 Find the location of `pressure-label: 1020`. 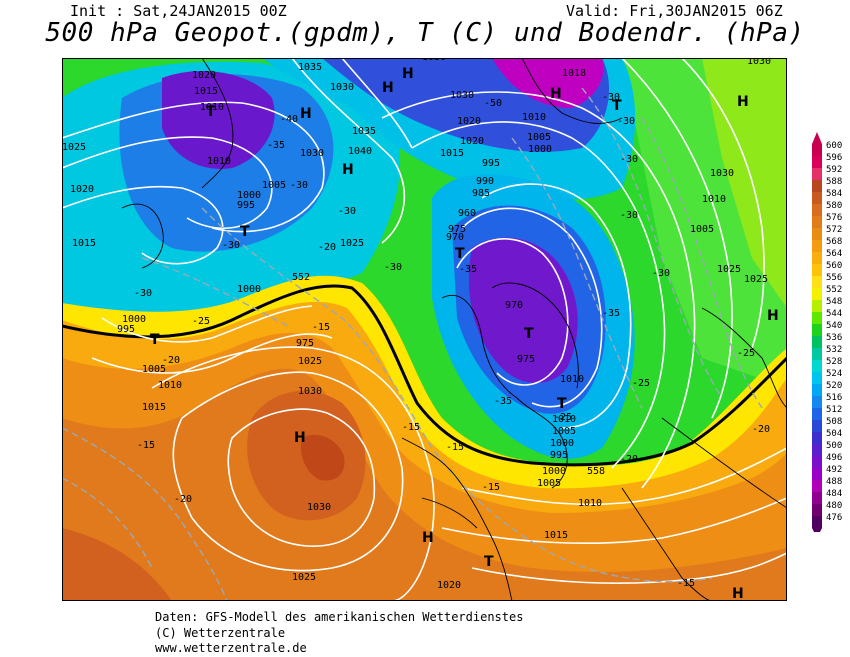

pressure-label: 1020 is located at coordinates (82, 189).